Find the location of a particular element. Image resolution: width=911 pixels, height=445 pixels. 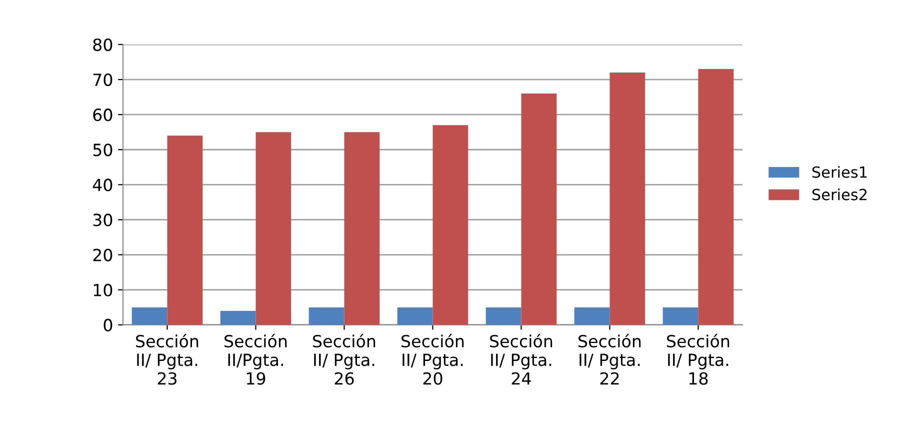

y-tick-label: 70 is located at coordinates (102, 80).